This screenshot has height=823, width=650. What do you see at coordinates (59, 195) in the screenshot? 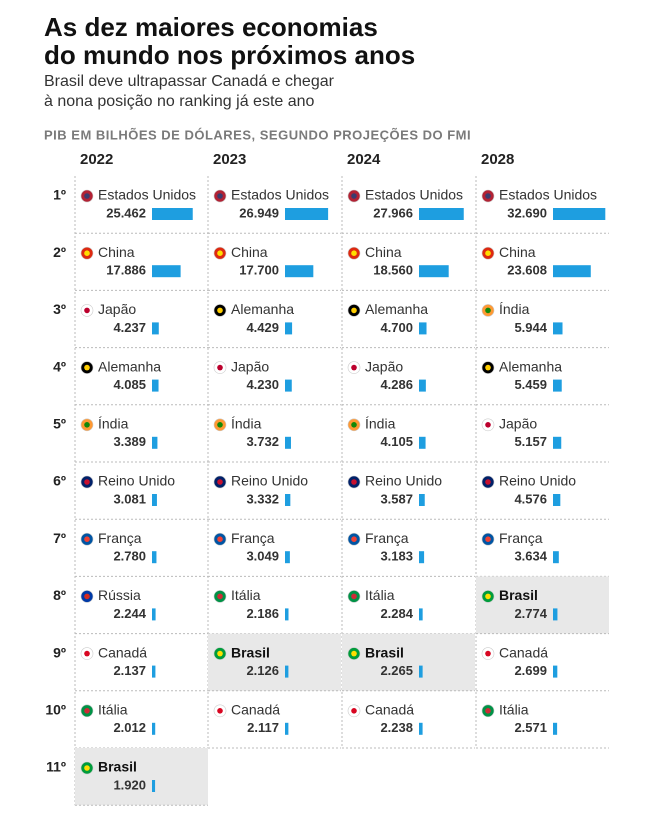
I see `rank: 1º` at bounding box center [59, 195].